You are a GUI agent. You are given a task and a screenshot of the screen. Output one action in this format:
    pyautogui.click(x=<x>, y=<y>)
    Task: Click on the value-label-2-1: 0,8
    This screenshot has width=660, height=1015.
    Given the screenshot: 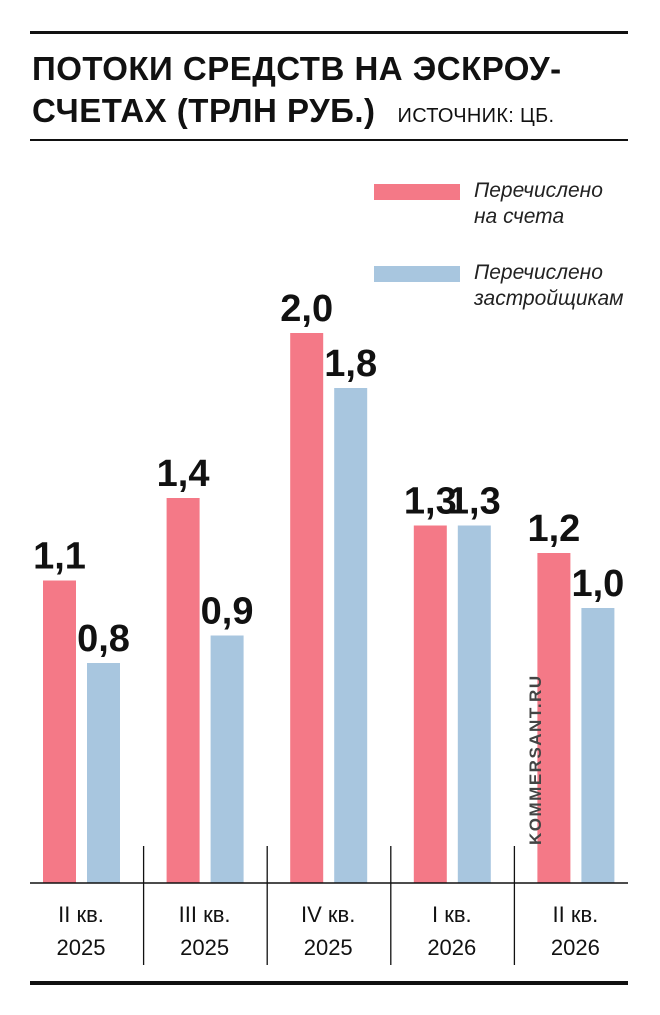 What is the action you would take?
    pyautogui.click(x=103, y=639)
    